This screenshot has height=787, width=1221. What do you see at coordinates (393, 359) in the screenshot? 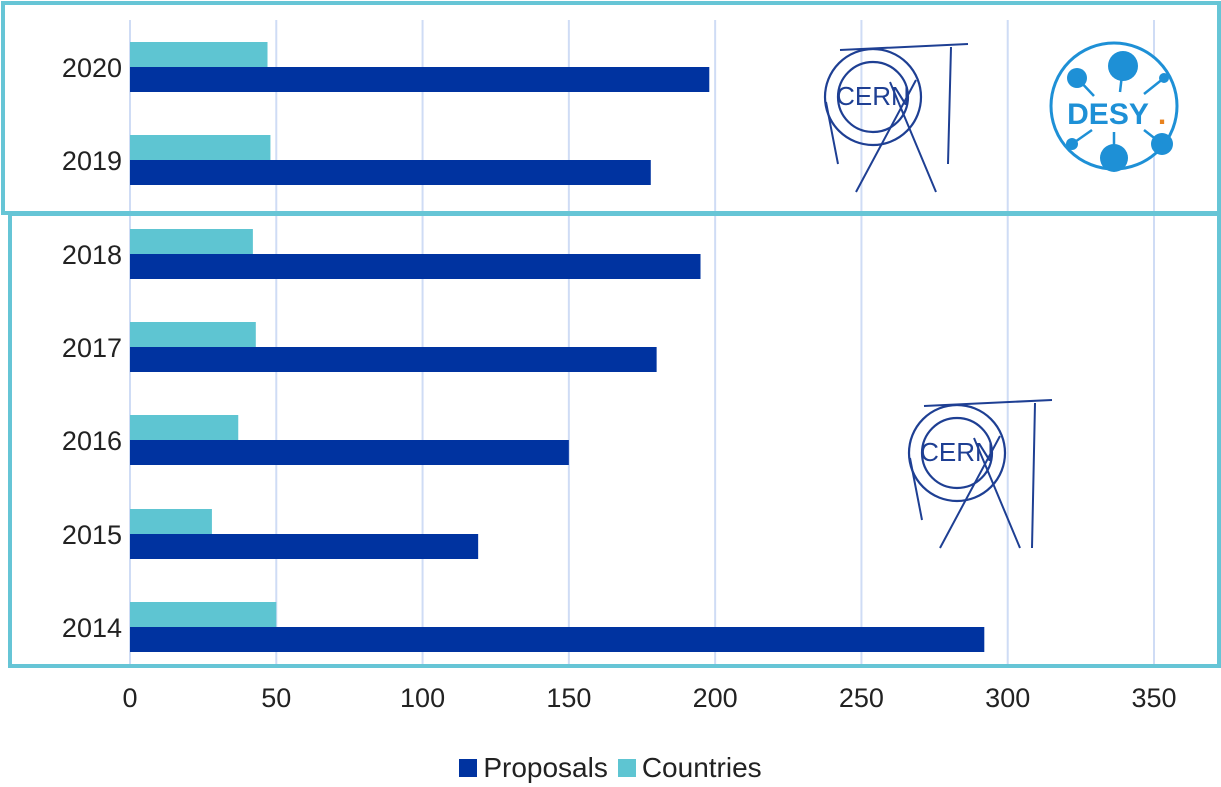
I see `bar-proposals-2017` at bounding box center [393, 359].